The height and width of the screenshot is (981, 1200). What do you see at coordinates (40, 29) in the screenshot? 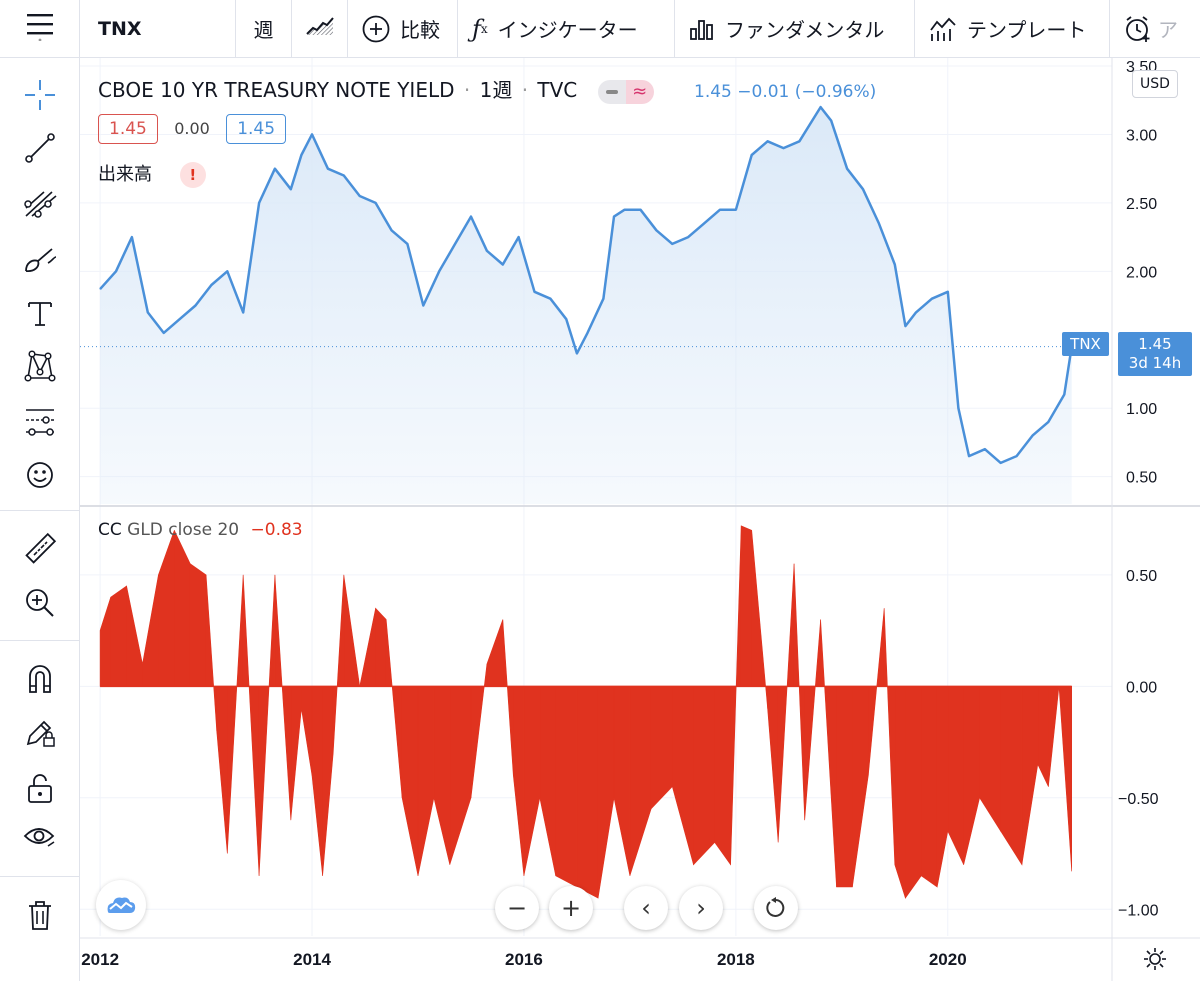
I see `menu-button` at bounding box center [40, 29].